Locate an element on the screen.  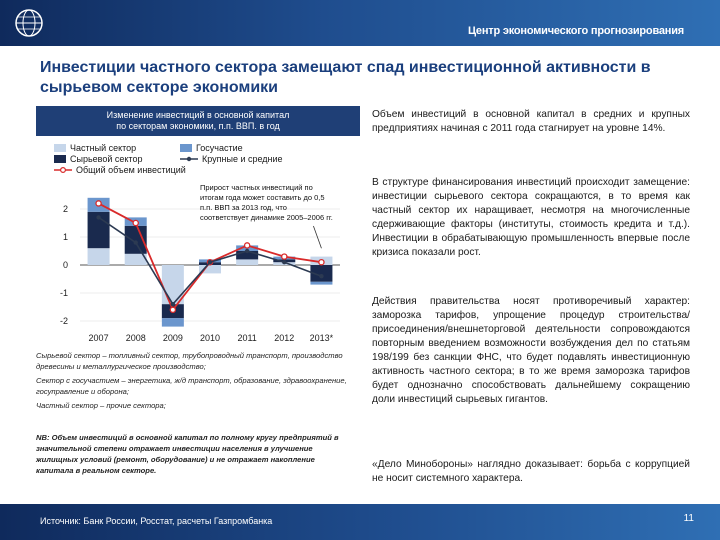
annotation-line-3: п.п. ВВП за 2013 год, что is located at coordinates (243, 207).